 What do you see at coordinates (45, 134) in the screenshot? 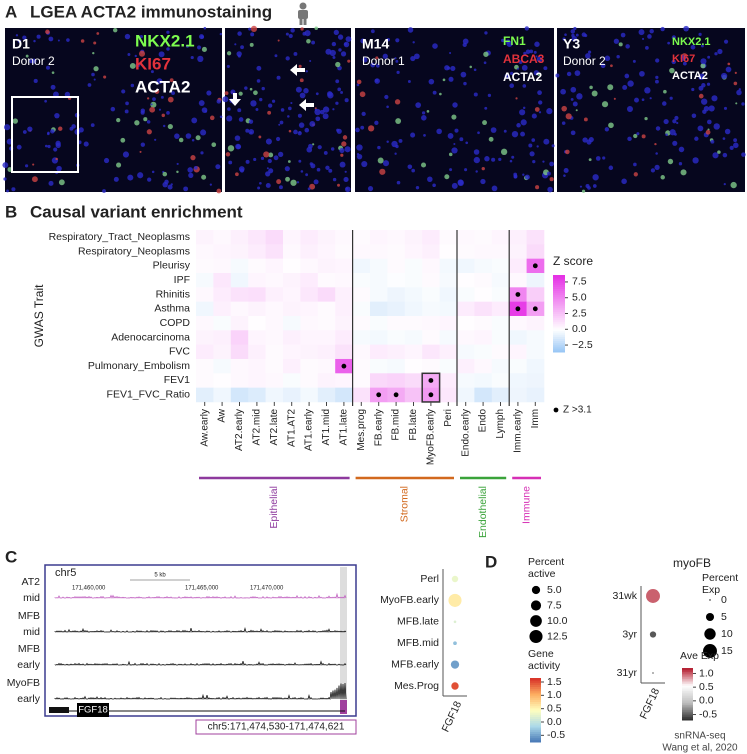
I see `zoom-box` at bounding box center [45, 134].